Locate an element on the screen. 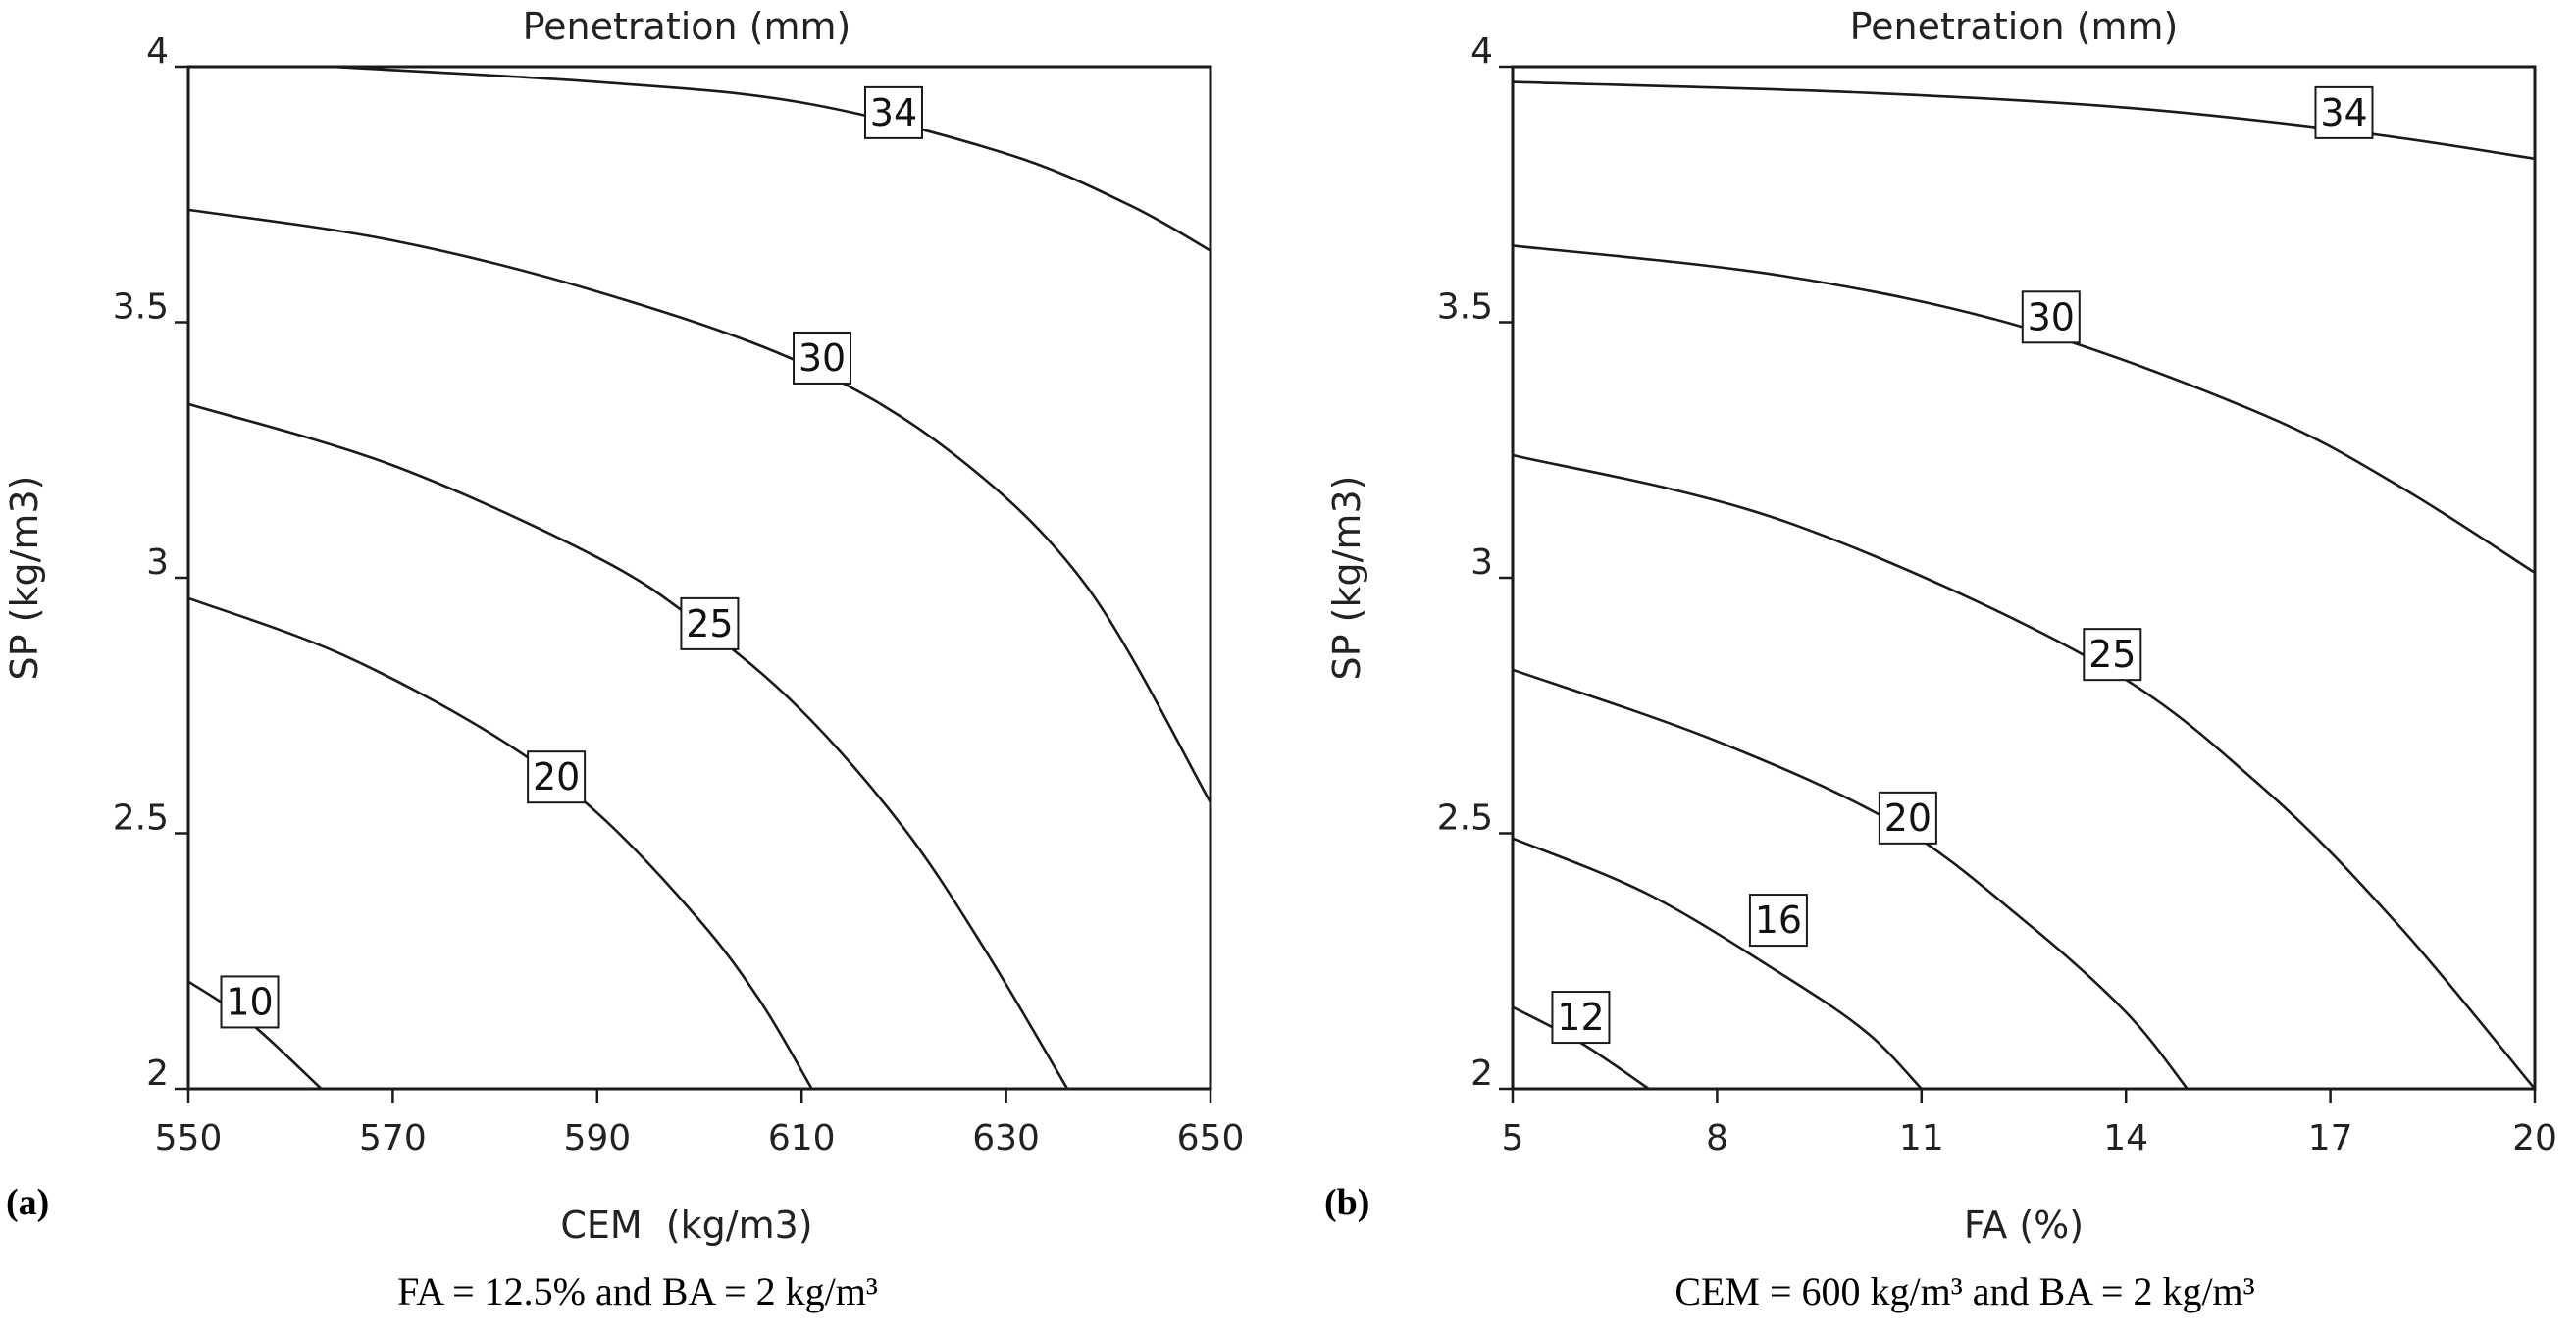 This screenshot has width=2576, height=1337. panel-a-contour-label-text: 34 is located at coordinates (893, 112).